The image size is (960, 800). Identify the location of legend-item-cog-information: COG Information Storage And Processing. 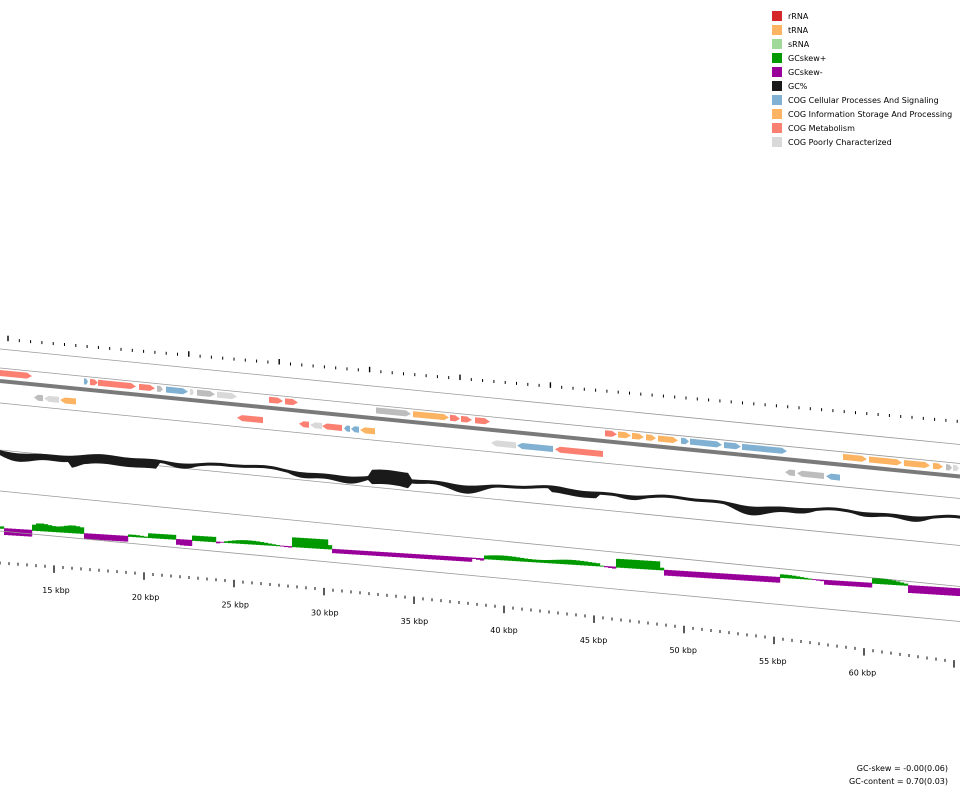
(862, 114).